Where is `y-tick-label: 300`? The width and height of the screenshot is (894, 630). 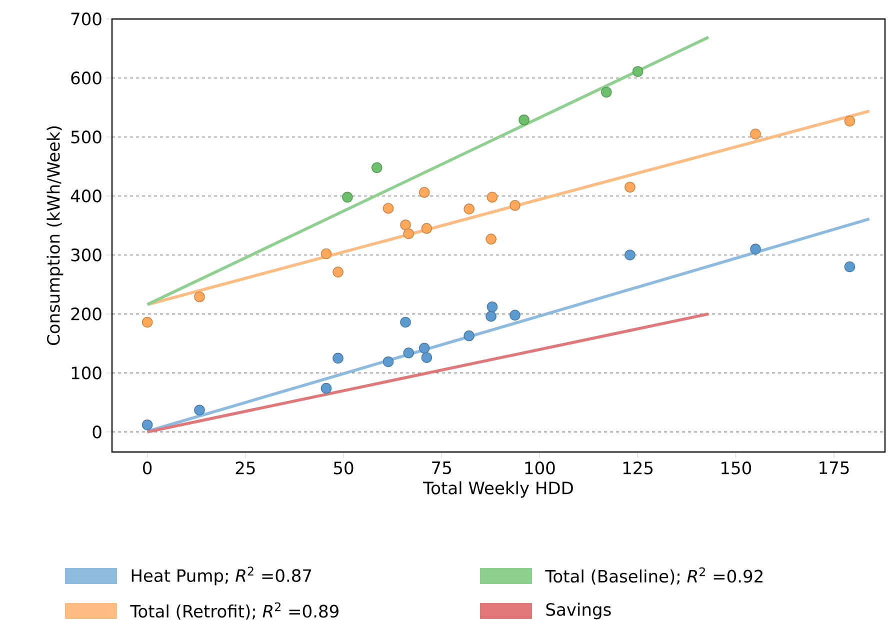
y-tick-label: 300 is located at coordinates (86, 255).